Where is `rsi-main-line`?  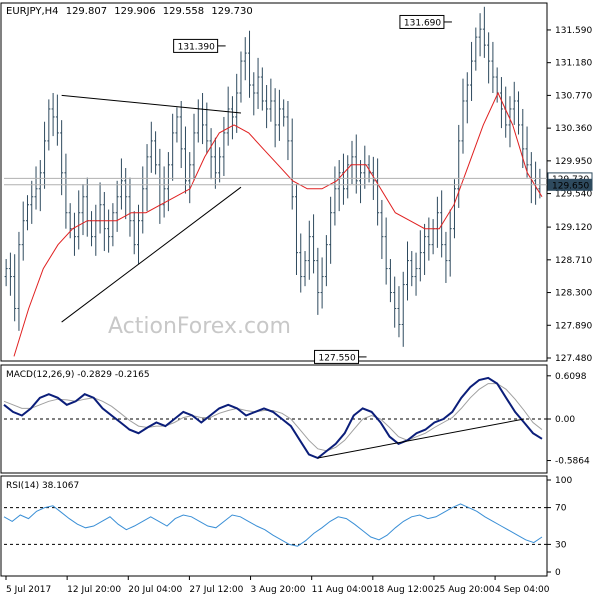
rsi-main-line is located at coordinates (273, 525).